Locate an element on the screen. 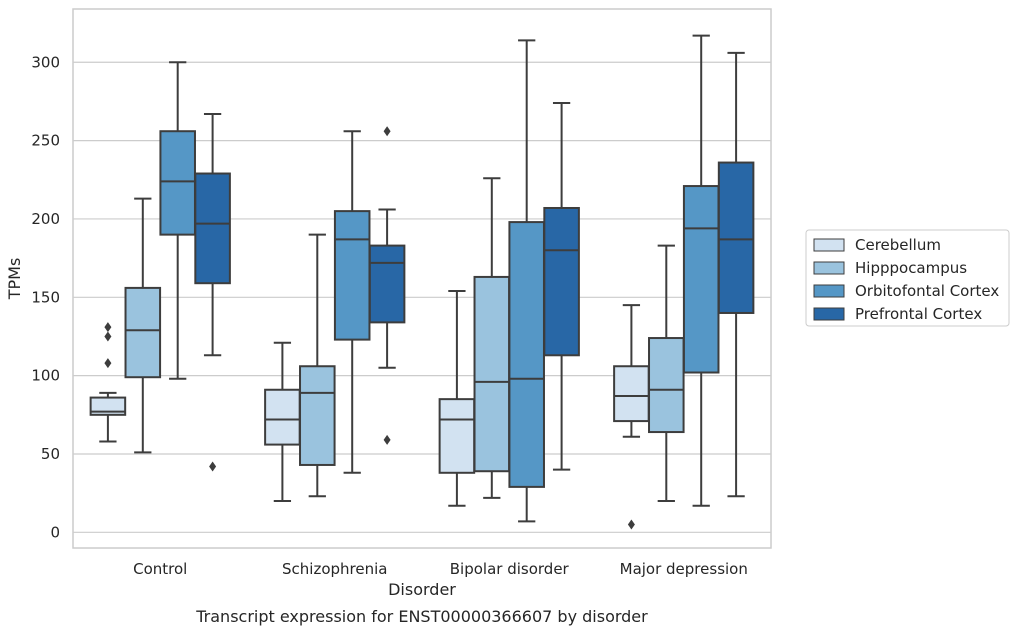  x-axis-label: Disorder is located at coordinates (422, 589).